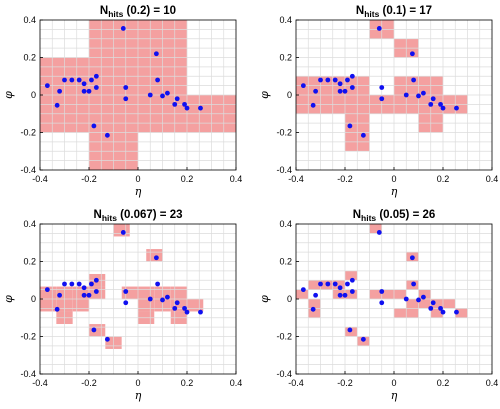 The width and height of the screenshot is (500, 409). Describe the element at coordinates (394, 216) in the screenshot. I see `chart-title: Nhits (0.05) = 26` at that location.